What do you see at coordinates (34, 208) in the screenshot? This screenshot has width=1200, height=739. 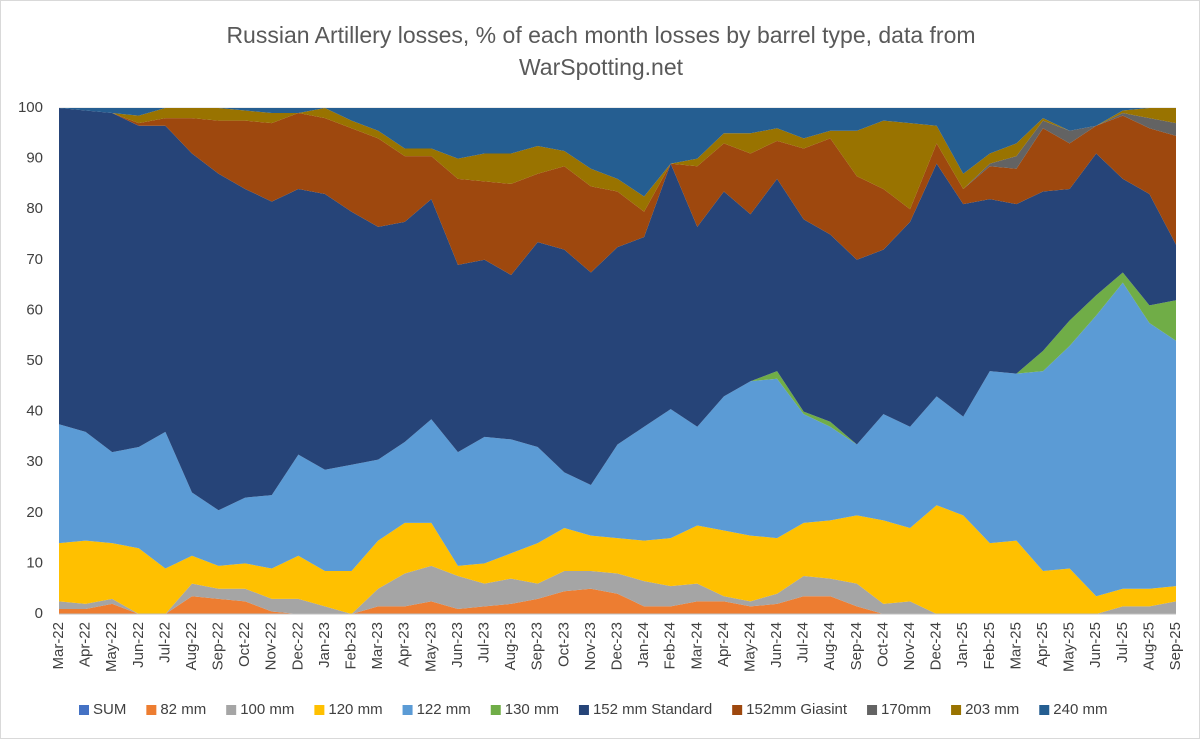 I see `y-tick-label: 80` at bounding box center [34, 208].